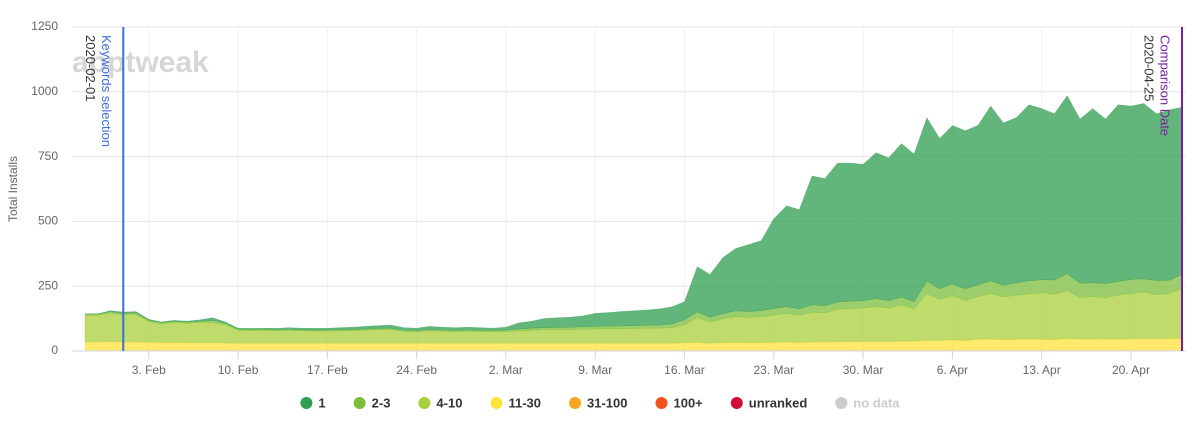 The image size is (1200, 424). Describe the element at coordinates (44, 26) in the screenshot. I see `y-tick-label: 1250` at that location.